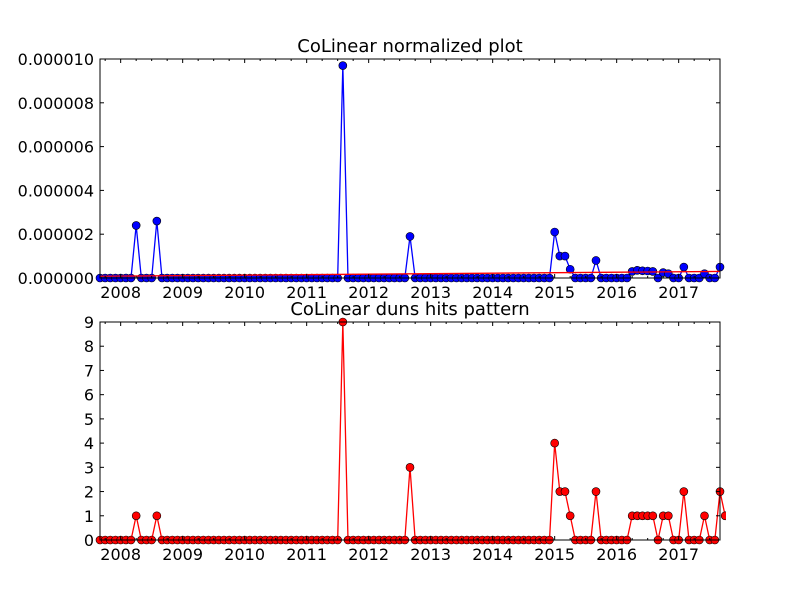 Image resolution: width=800 pixels, height=600 pixels. What do you see at coordinates (56, 190) in the screenshot?
I see `normalized-y-tick-label: 0.000004` at bounding box center [56, 190].